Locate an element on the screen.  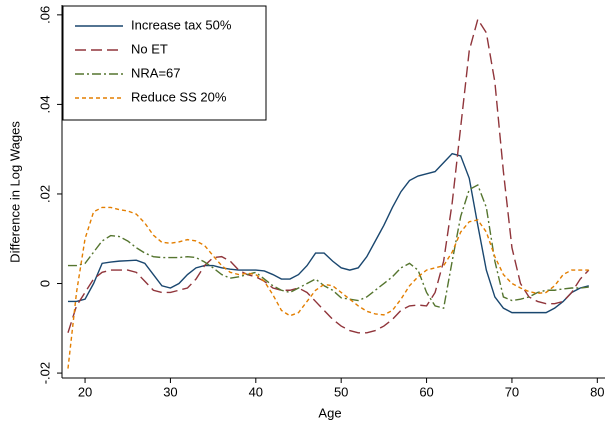
x-tick-label: 60 is located at coordinates (426, 391).